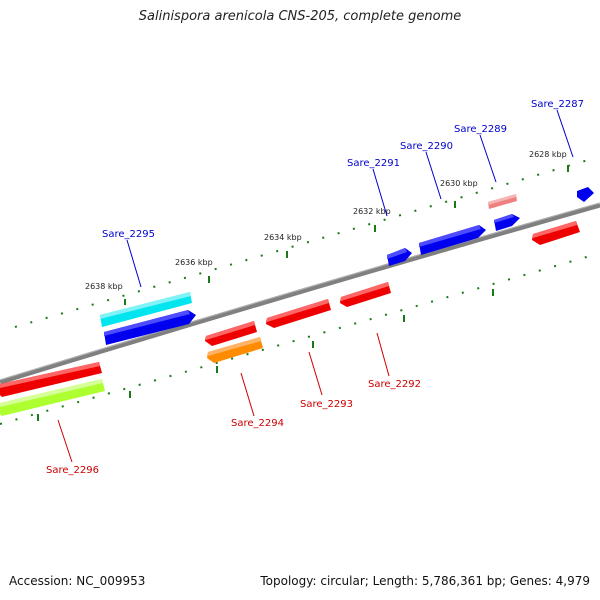 Image resolution: width=600 pixels, height=600 pixels. Describe the element at coordinates (426, 146) in the screenshot. I see `gene-label-sare-2290: Sare_2290` at that location.